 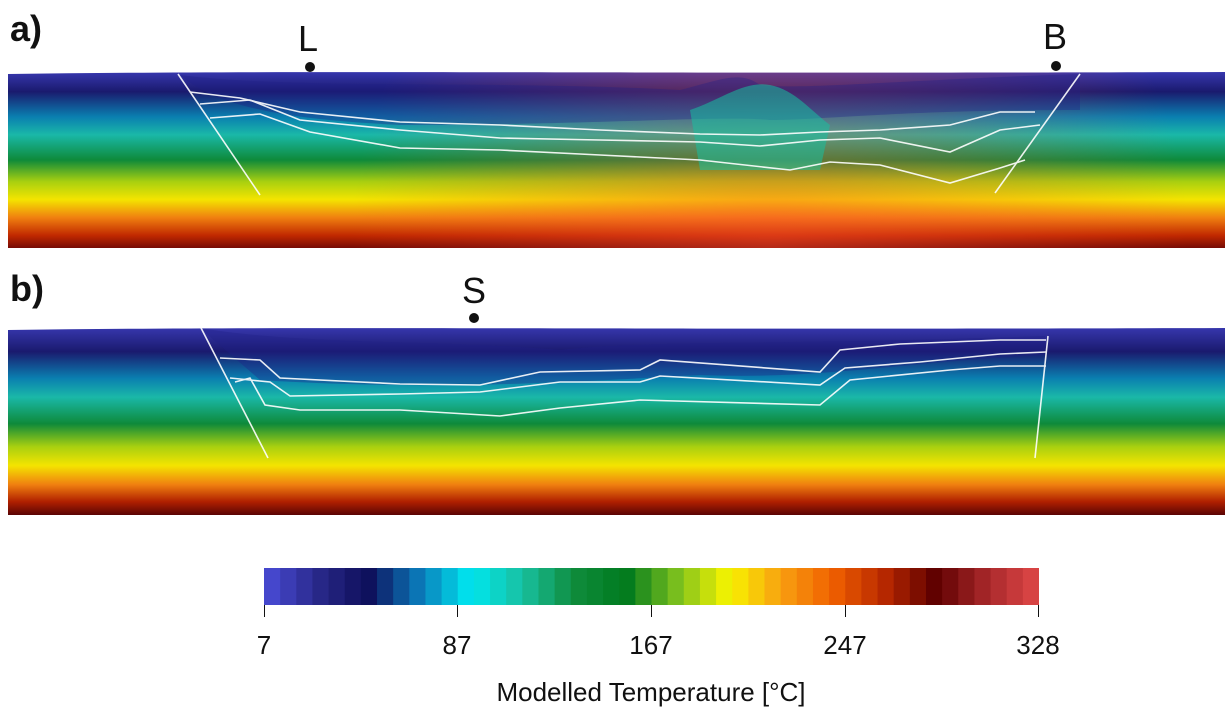 What do you see at coordinates (264, 645) in the screenshot?
I see `colorbar-tick-label: 7` at bounding box center [264, 645].